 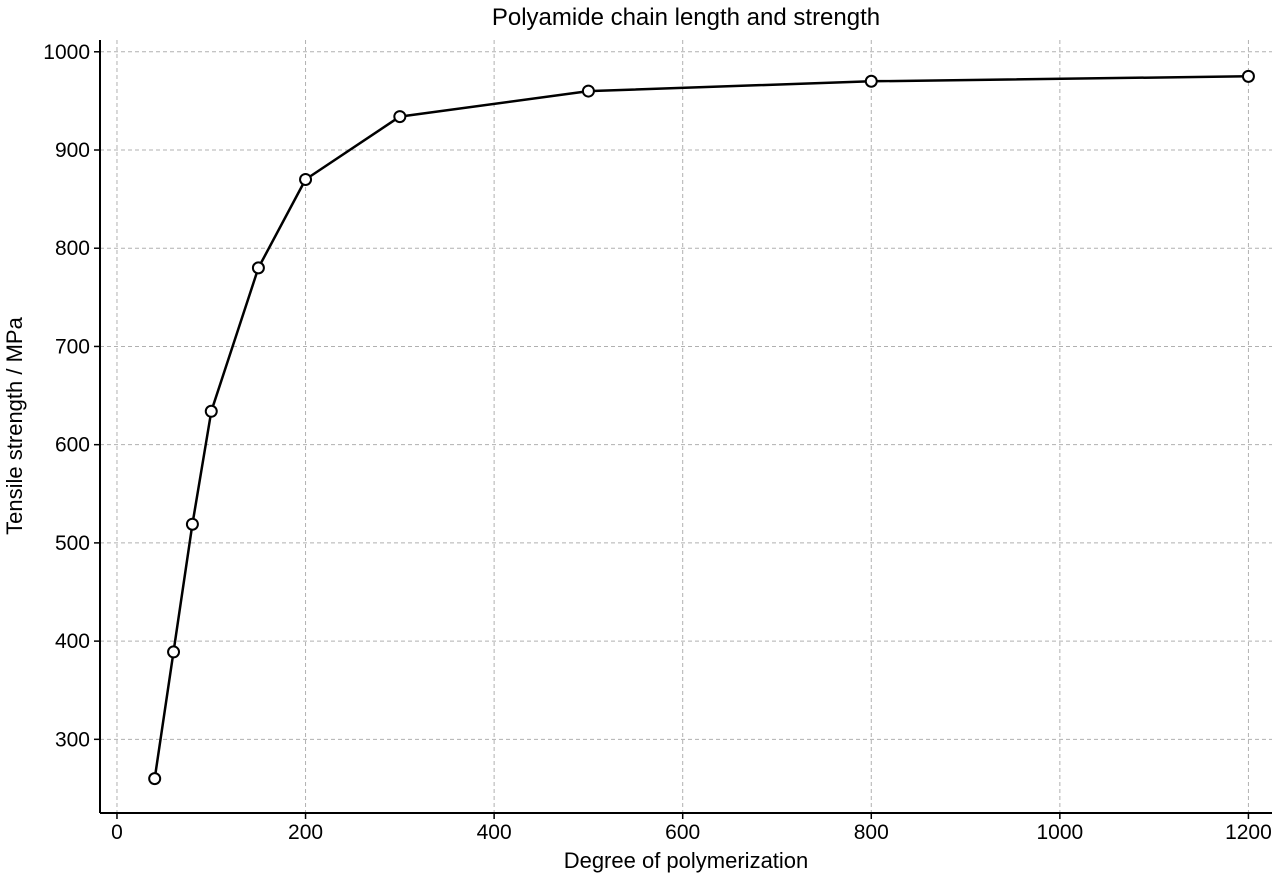 I want to click on x-tick-label: 1000, so click(x=1059, y=832).